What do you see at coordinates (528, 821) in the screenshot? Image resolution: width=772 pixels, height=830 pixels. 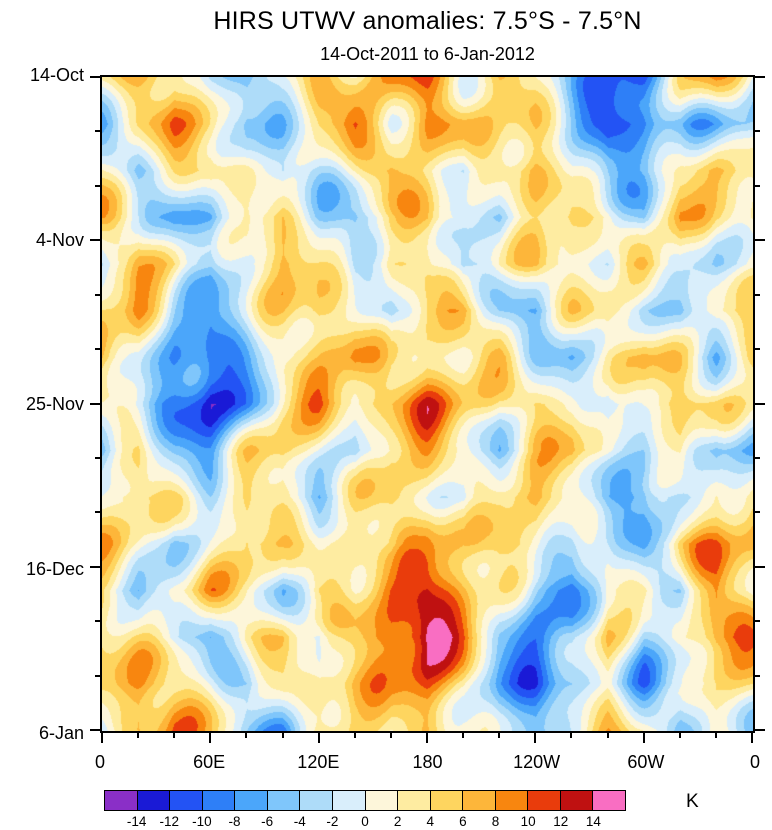 I see `colorbar-tick-label: 10` at bounding box center [528, 821].